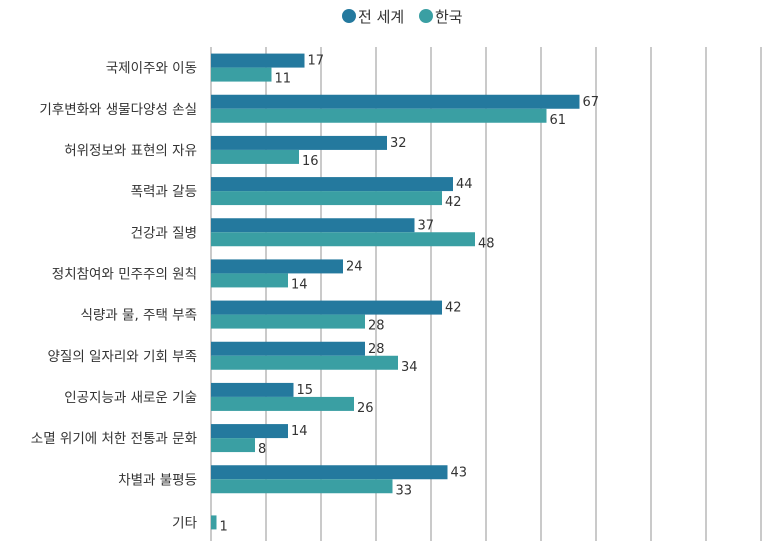  Describe the element at coordinates (486, 243) in the screenshot. I see `data-label: 48` at that location.